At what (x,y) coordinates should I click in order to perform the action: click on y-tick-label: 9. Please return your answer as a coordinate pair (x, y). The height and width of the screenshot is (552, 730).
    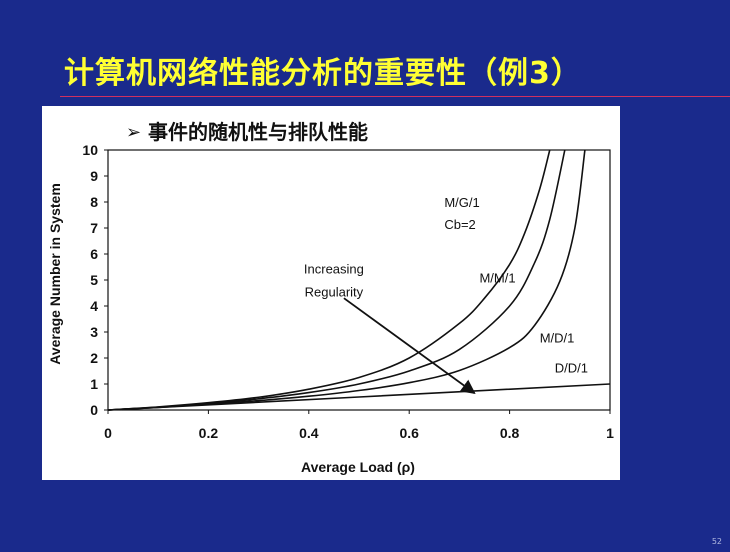
    Looking at the image, I should click on (94, 176).